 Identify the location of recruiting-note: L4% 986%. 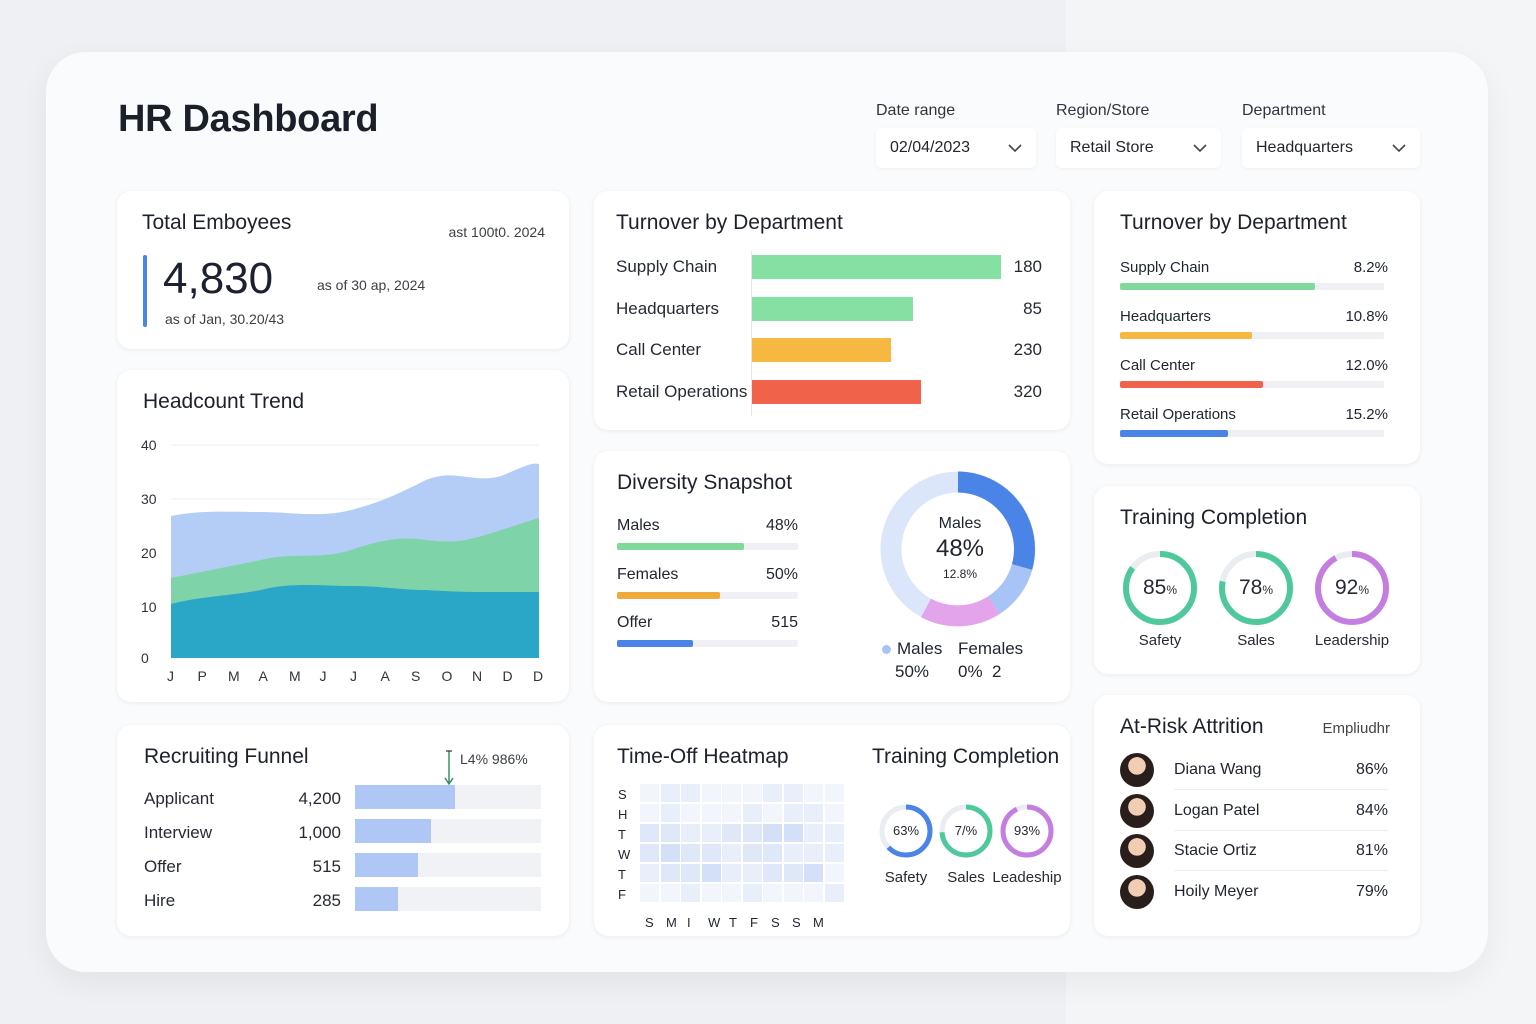
(494, 759).